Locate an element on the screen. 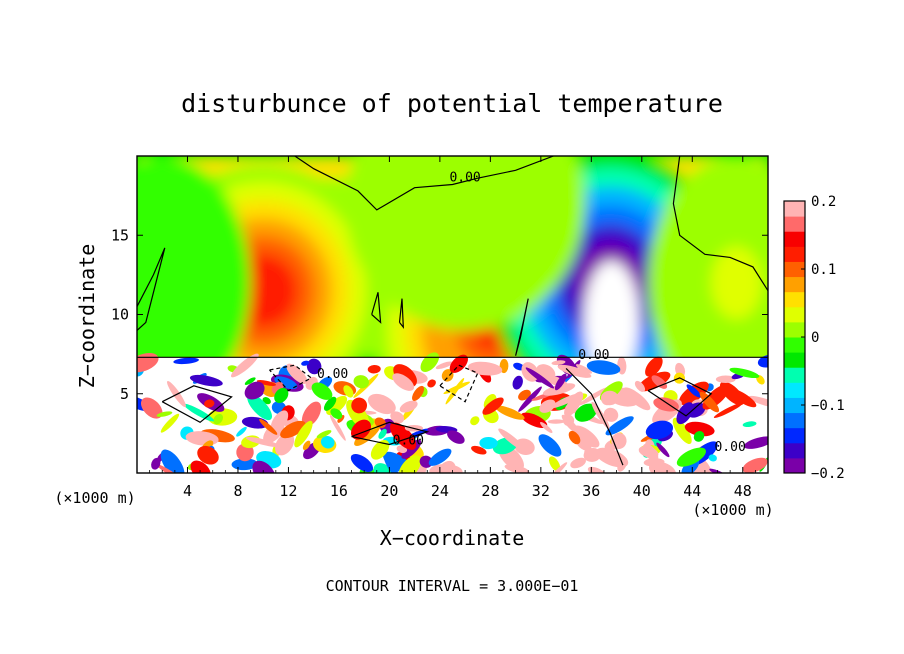 The height and width of the screenshot is (654, 904). contour-label-3: 0.00 is located at coordinates (408, 440).